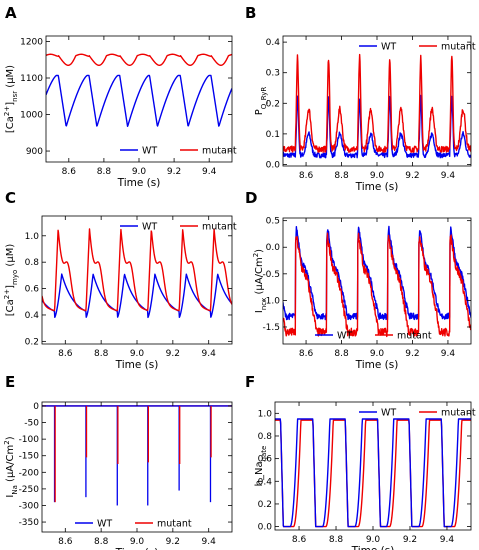 This screenshot has height=550, width=479. Describe the element at coordinates (29, 506) in the screenshot. I see `y-tick-label: -300` at that location.